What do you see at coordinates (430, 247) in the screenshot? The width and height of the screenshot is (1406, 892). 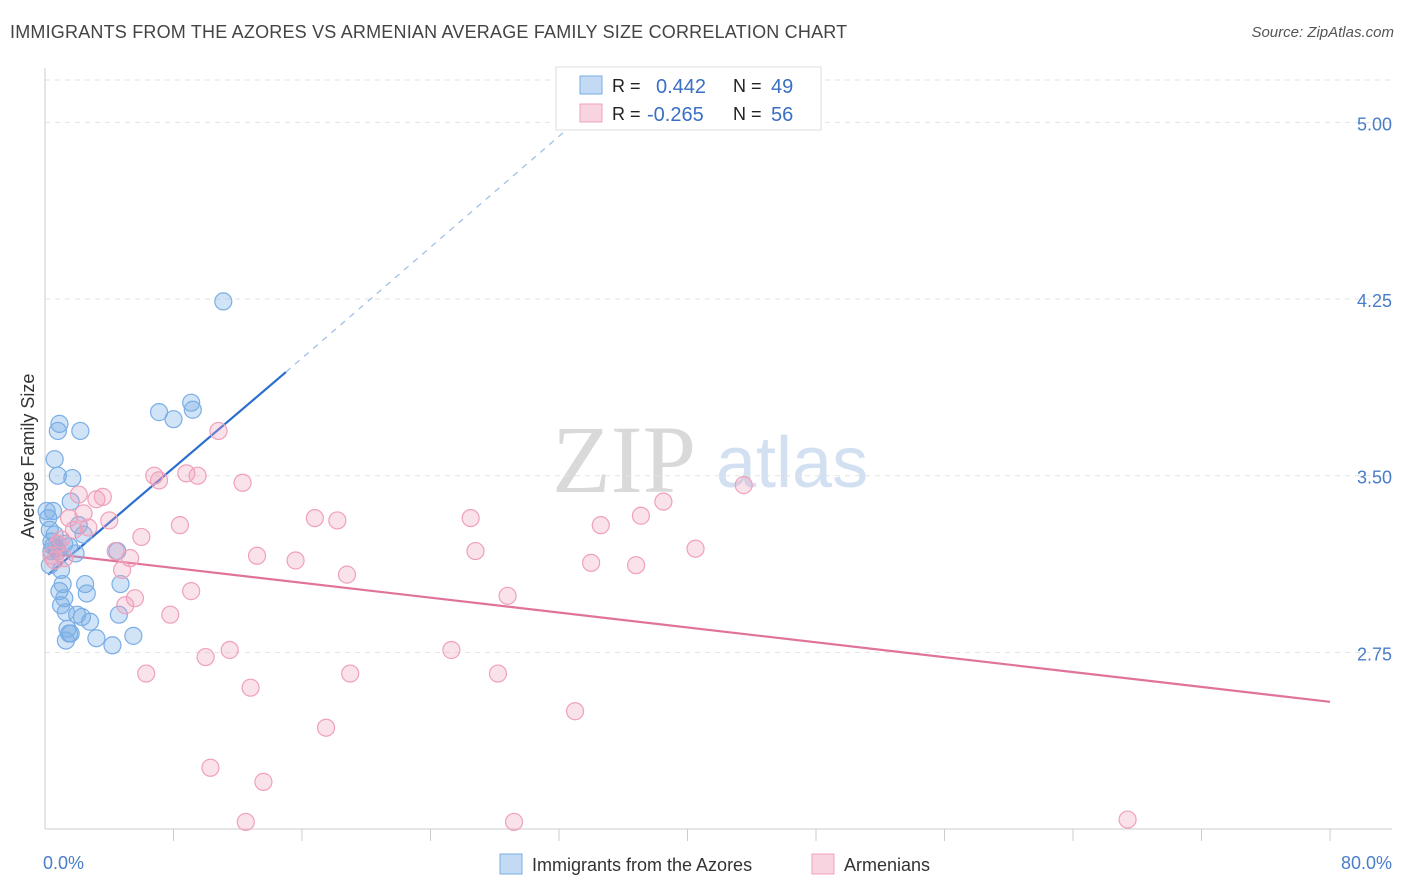 I see `trend-extension-azores` at bounding box center [430, 247].